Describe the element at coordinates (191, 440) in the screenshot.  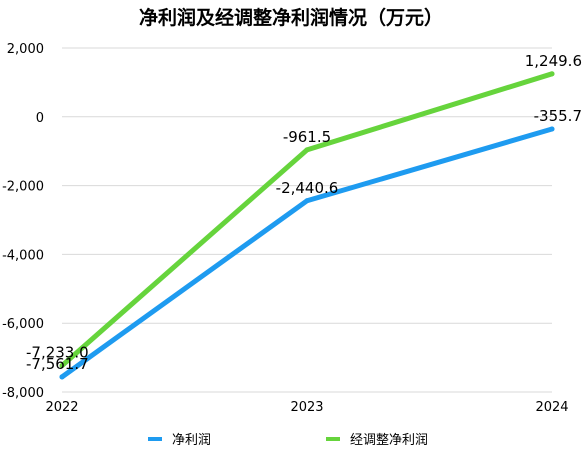
I see `legend-label: 净利润` at that location.